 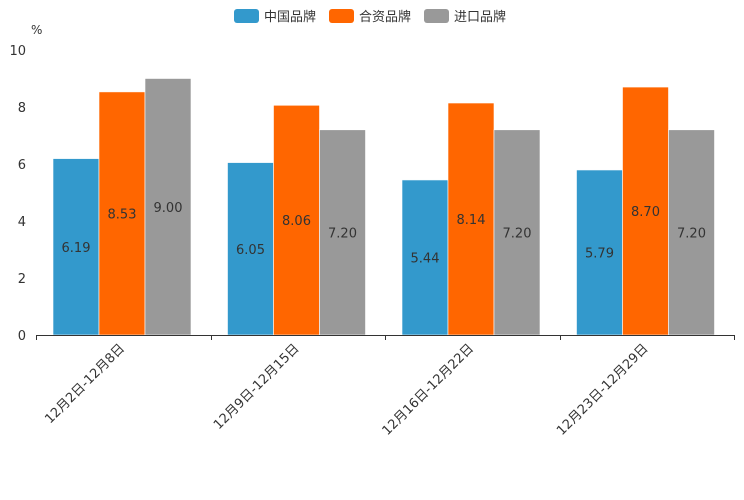 I want to click on bar-value-label: 8.53, so click(x=122, y=214).